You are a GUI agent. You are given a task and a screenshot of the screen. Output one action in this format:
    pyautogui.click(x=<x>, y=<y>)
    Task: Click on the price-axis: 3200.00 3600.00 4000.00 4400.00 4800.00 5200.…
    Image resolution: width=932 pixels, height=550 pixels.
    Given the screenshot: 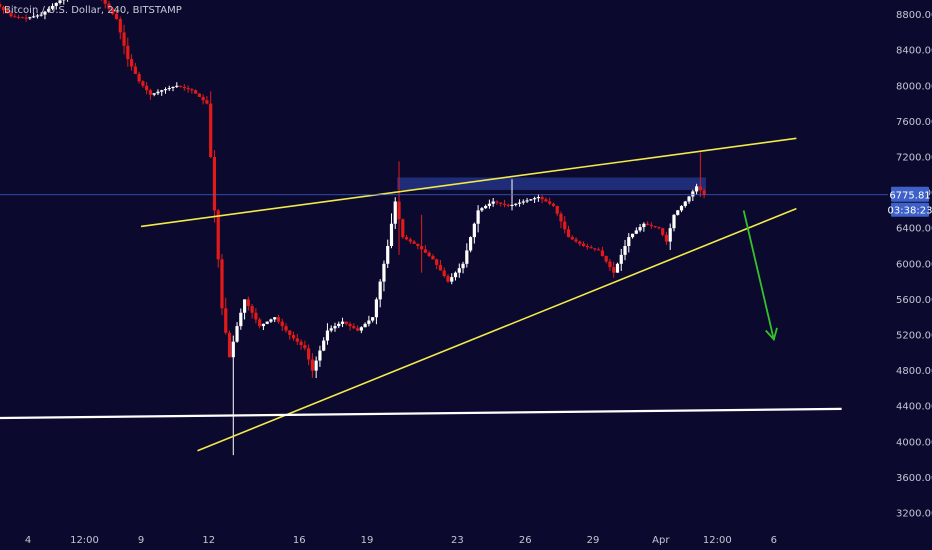 What is the action you would take?
    pyautogui.click(x=914, y=264)
    